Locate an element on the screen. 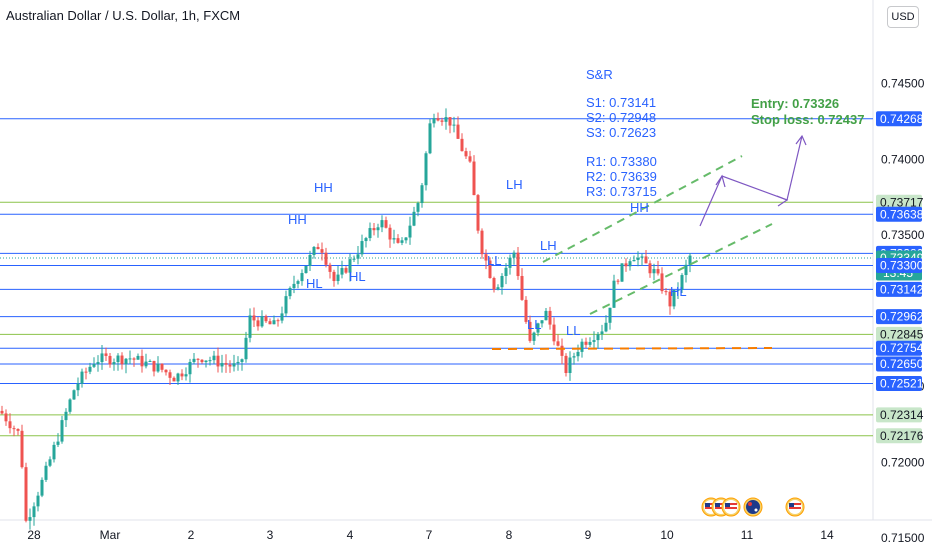 This screenshot has height=550, width=932. snr-title: S&R is located at coordinates (599, 74).